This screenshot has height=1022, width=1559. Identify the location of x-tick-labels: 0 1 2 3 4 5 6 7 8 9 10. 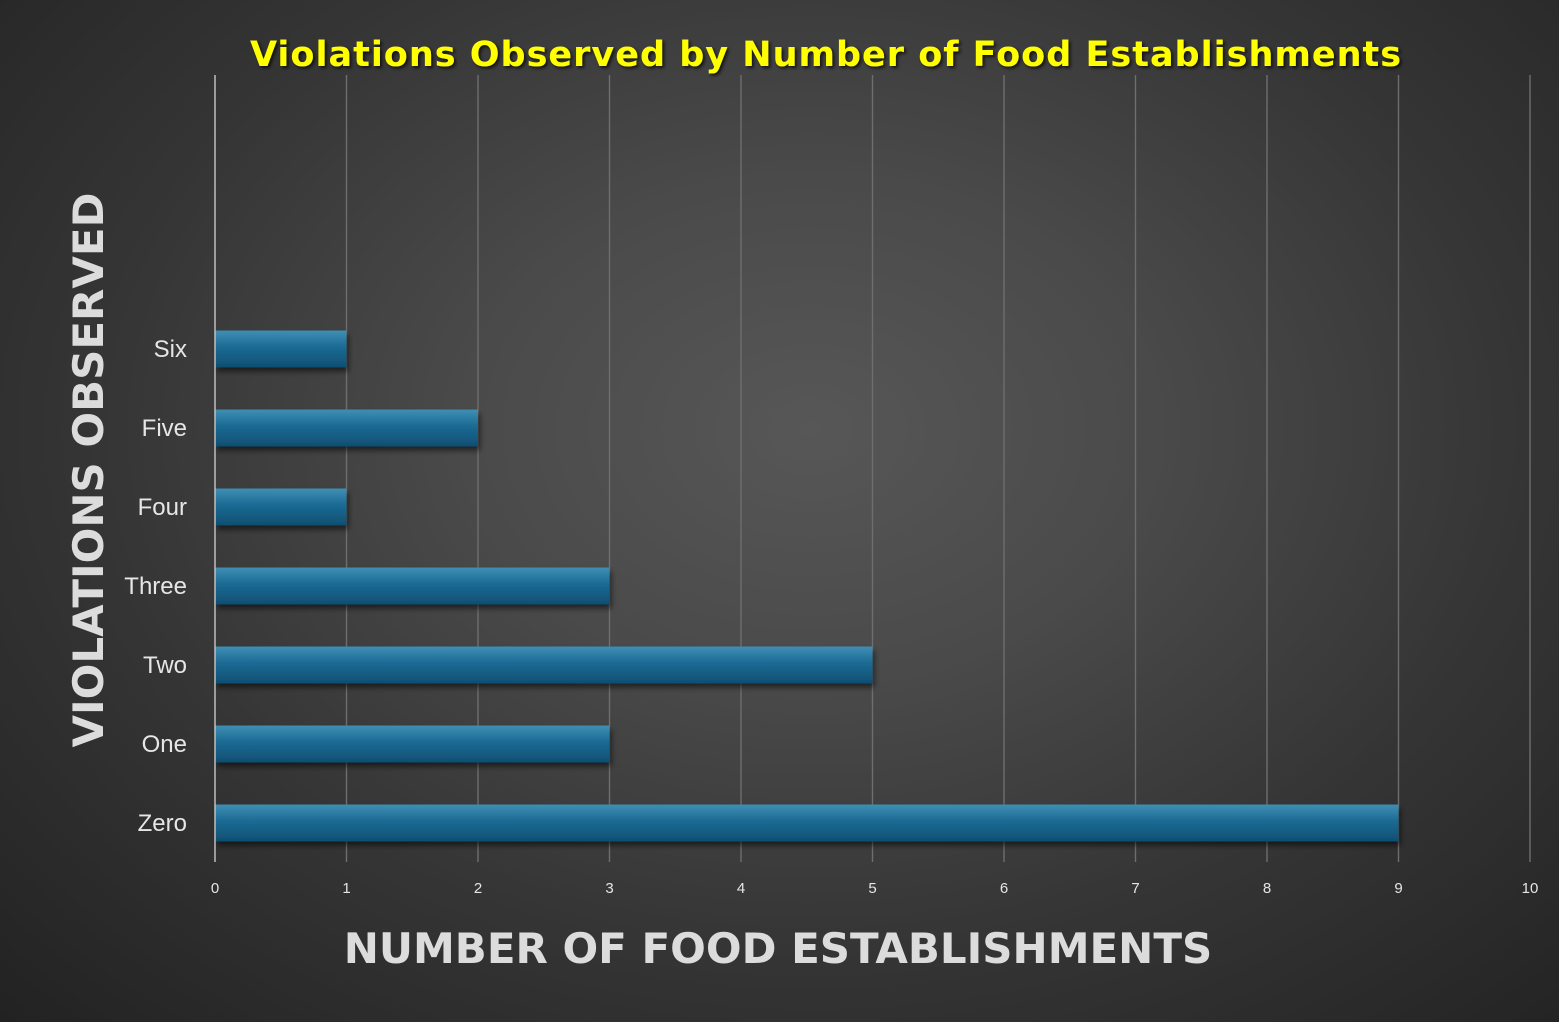
(875, 888).